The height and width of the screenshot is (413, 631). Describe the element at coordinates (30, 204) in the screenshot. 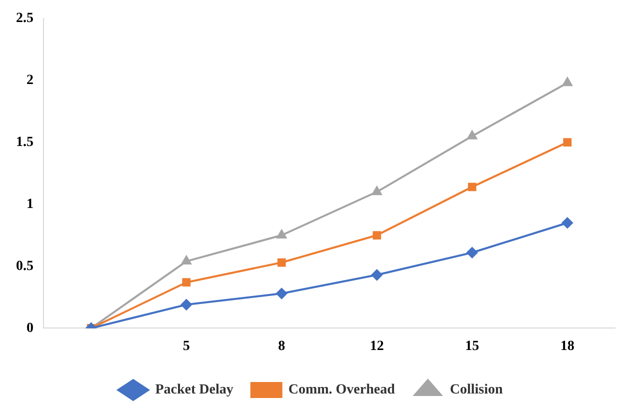

I see `y-tick-label: 1` at that location.